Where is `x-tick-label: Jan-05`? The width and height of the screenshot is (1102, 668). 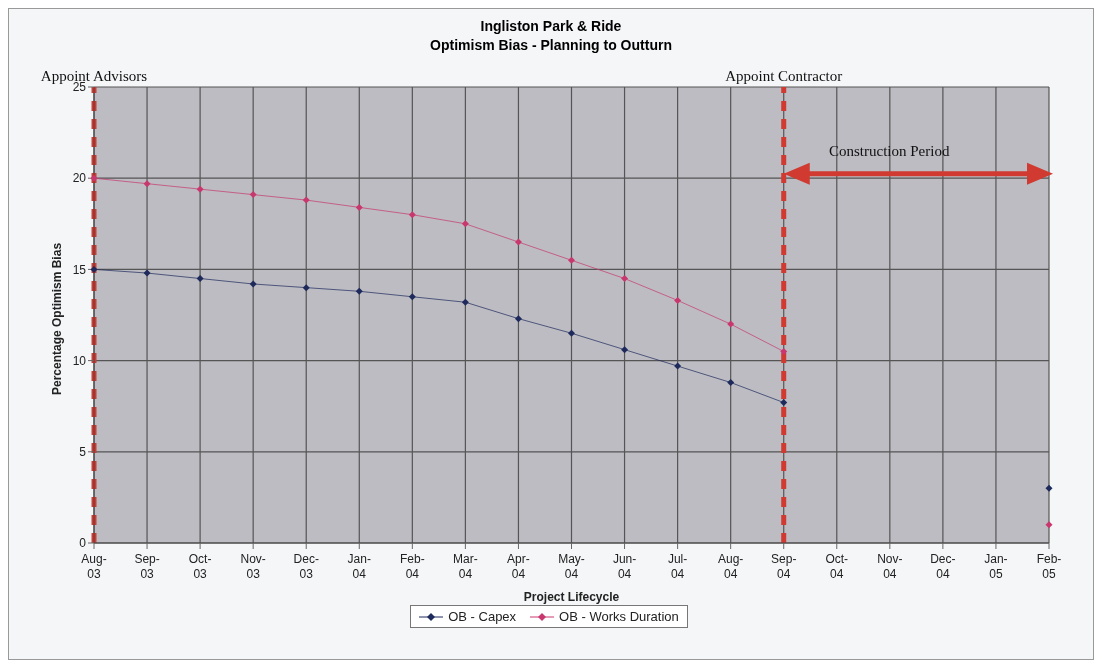 x-tick-label: Jan-05 is located at coordinates (996, 566).